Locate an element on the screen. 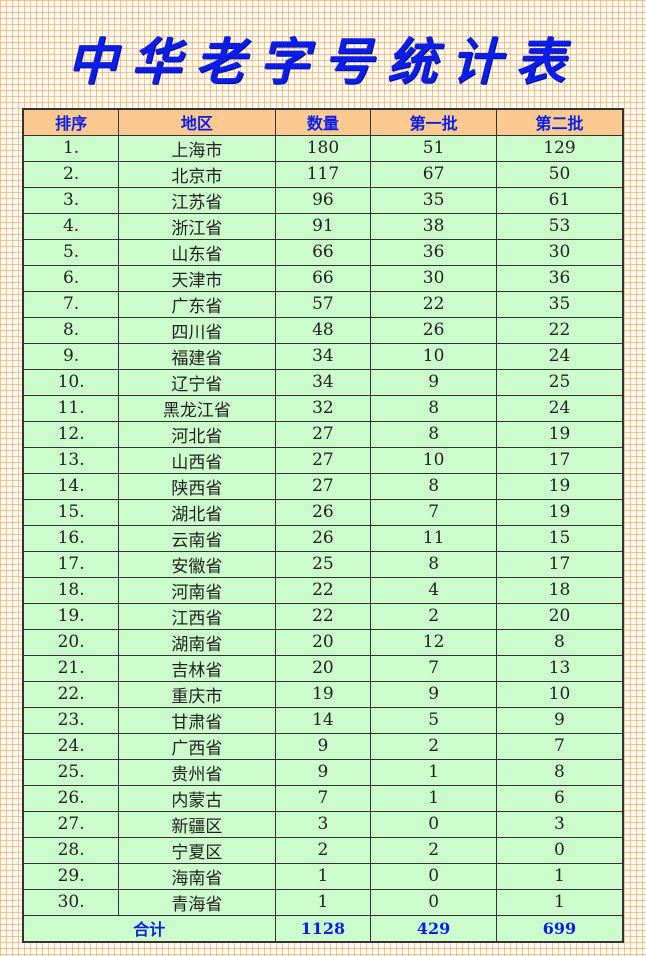 This screenshot has height=956, width=646. cell-batch2: 61 is located at coordinates (559, 200).